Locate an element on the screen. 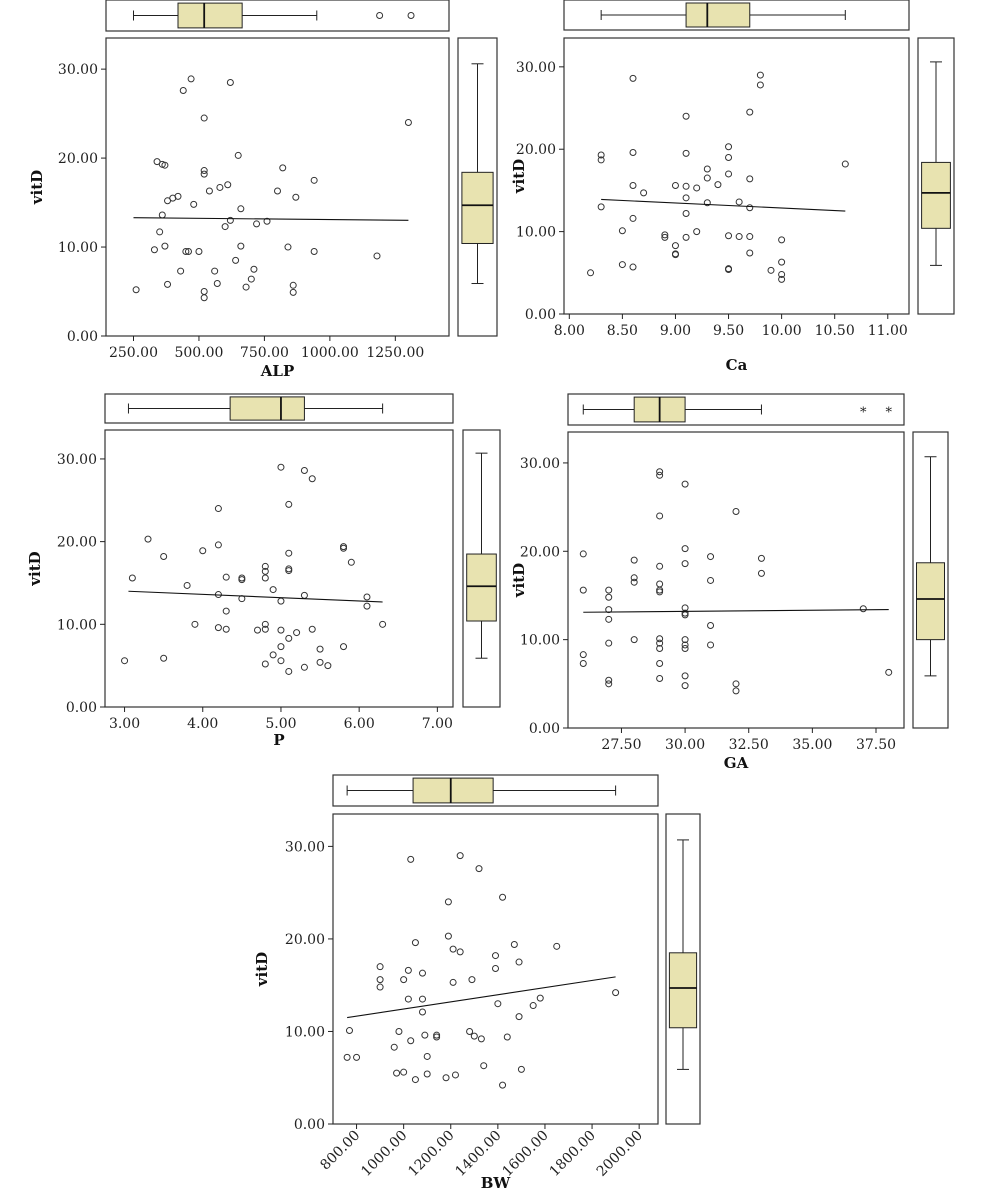 Image resolution: width=1000 pixels, height=1204 pixels. x-box is located at coordinates (267, 408).